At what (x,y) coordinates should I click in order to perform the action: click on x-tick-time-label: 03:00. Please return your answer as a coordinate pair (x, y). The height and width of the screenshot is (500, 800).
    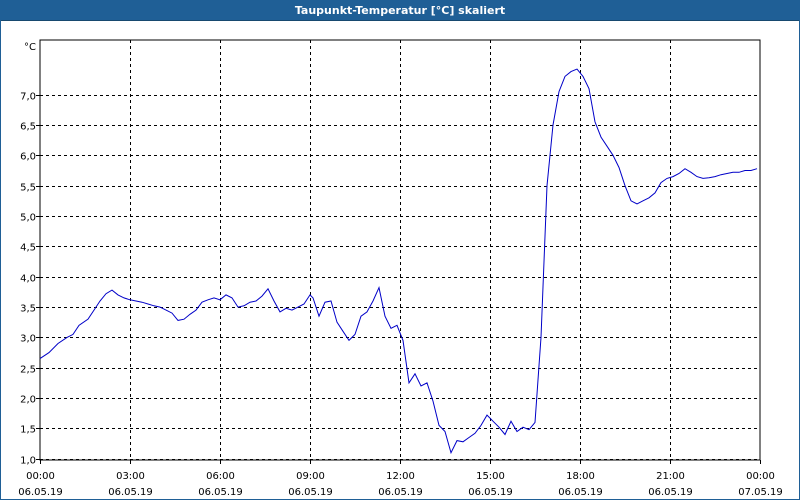
    Looking at the image, I should click on (130, 476).